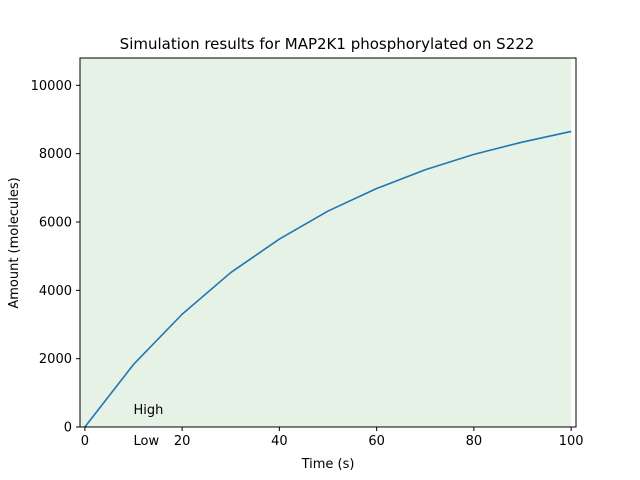 The image size is (640, 480). I want to click on y-tick-label: 10000, so click(51, 86).